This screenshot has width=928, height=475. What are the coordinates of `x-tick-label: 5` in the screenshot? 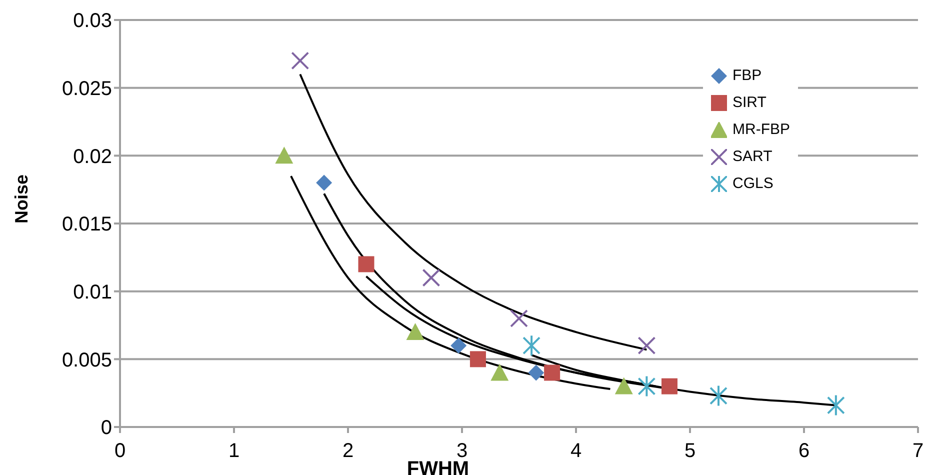 It's located at (690, 451).